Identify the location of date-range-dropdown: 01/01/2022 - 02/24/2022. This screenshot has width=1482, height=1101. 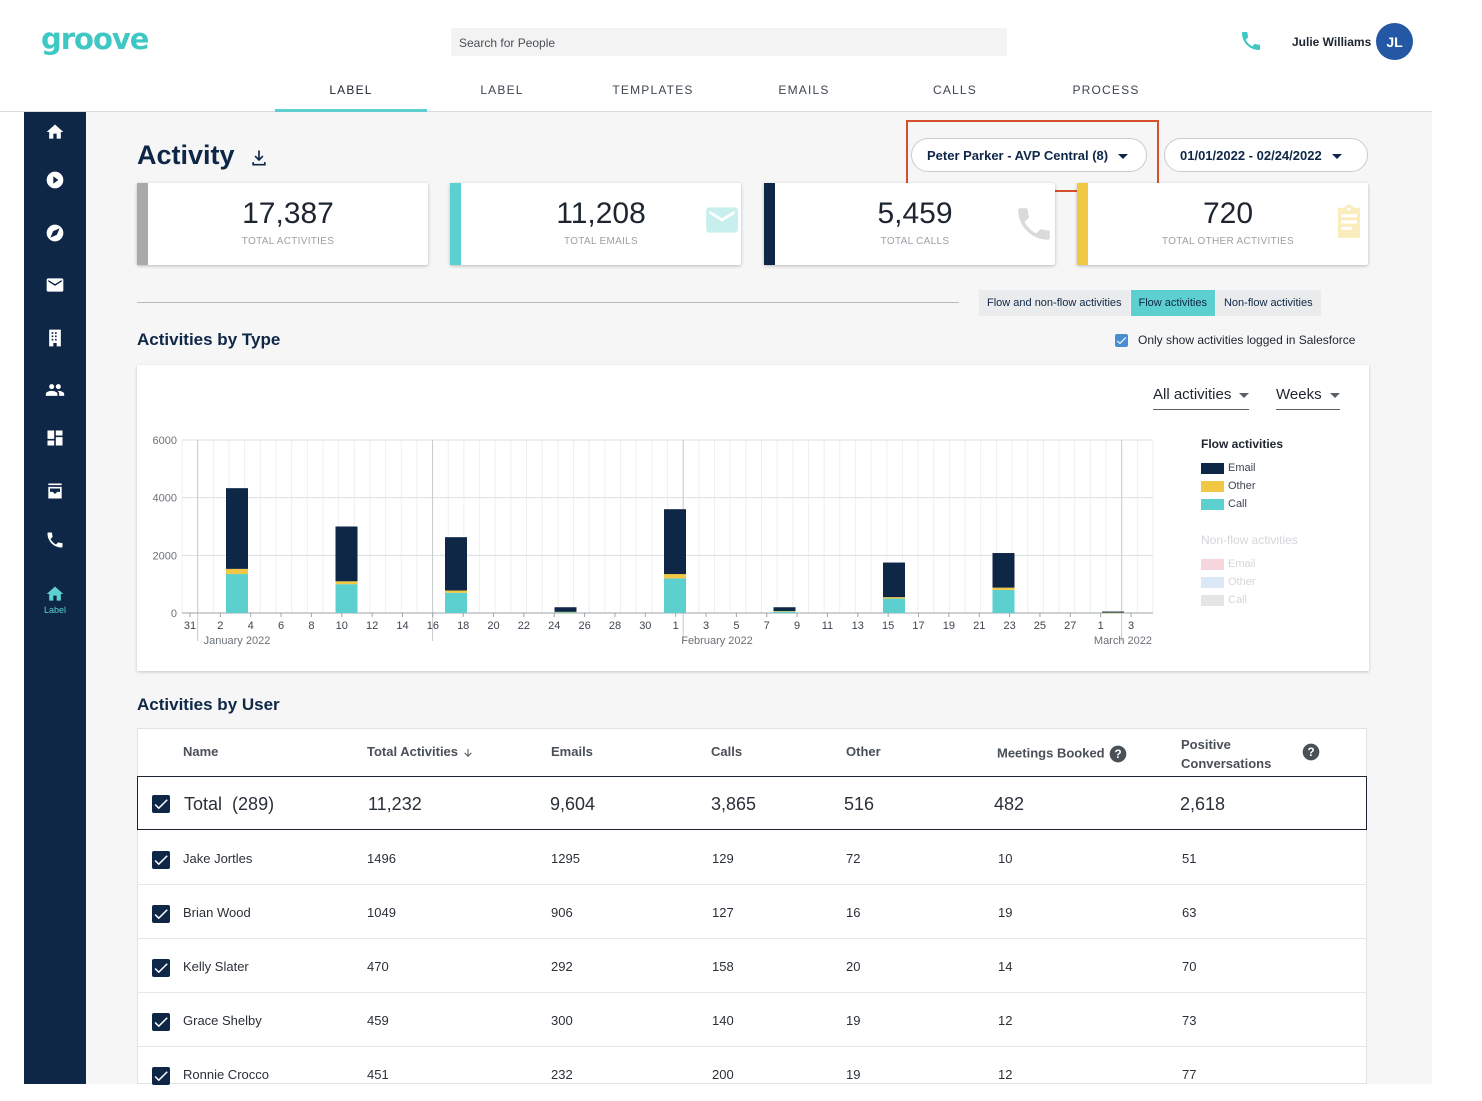
(1266, 155).